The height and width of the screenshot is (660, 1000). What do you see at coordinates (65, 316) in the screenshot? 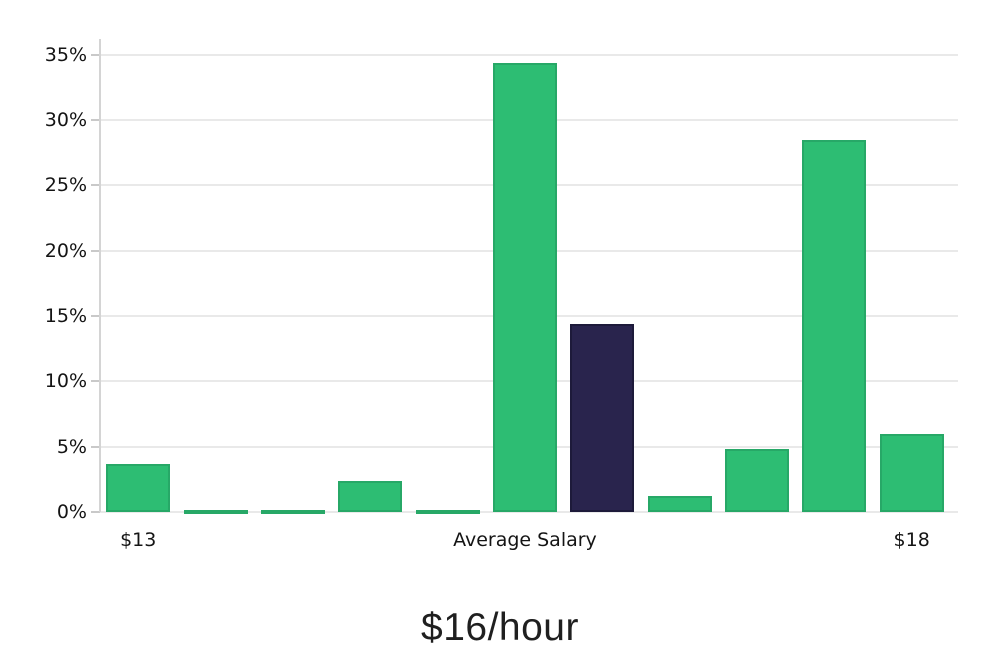
I see `y-tick-label: 15%` at bounding box center [65, 316].